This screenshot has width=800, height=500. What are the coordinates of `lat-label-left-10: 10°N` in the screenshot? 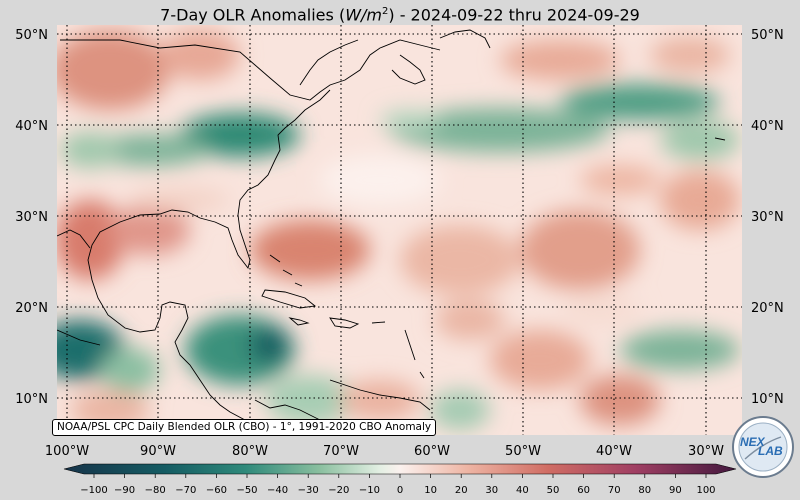 It's located at (31, 399).